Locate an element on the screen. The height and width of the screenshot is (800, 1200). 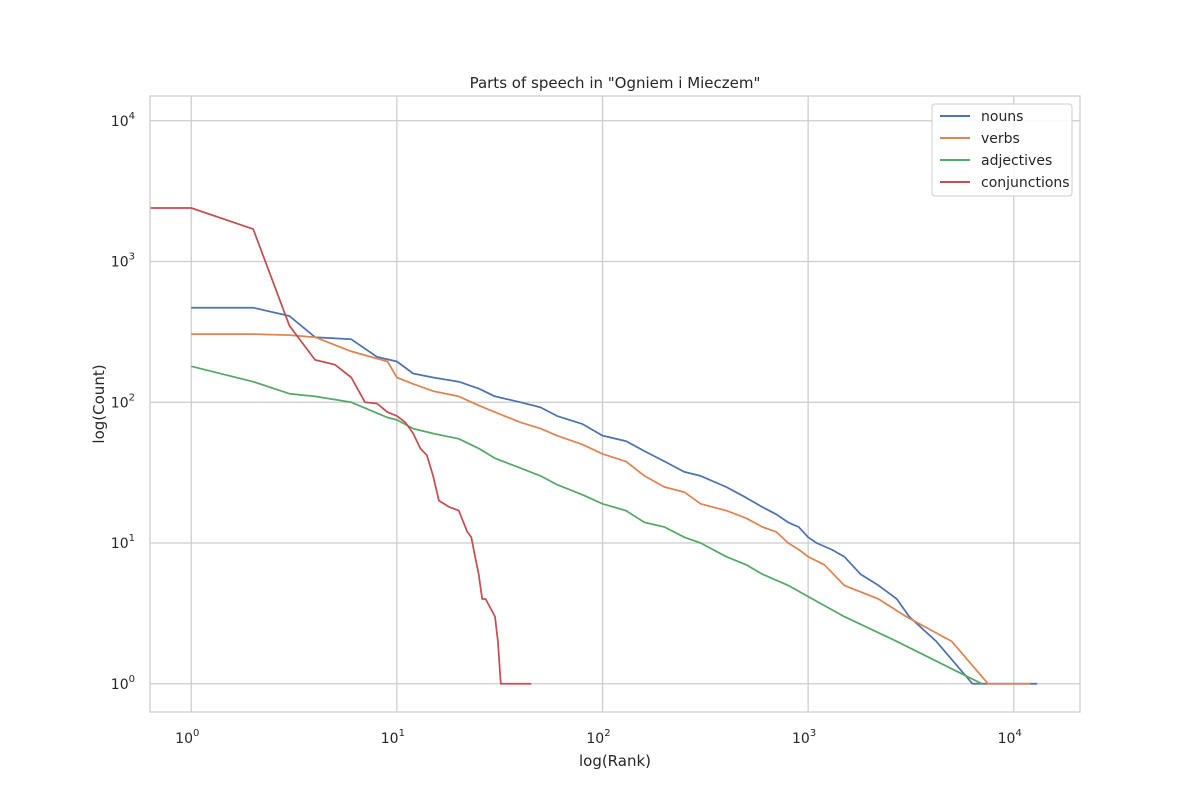
legend-label-nouns: nouns is located at coordinates (1002, 117).